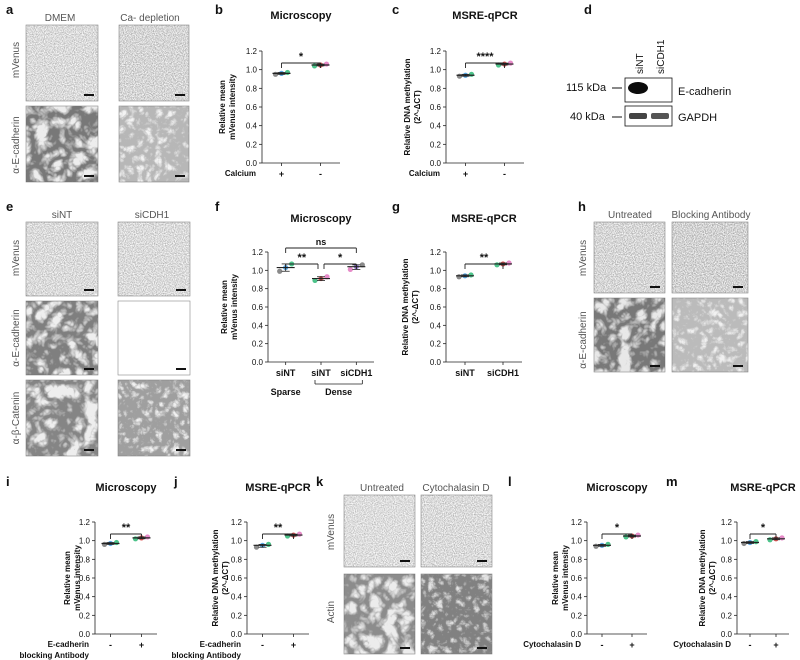 Image resolution: width=800 pixels, height=660 pixels. Describe the element at coordinates (68, 644) in the screenshot. I see `x-axis-title: E-cadherin` at that location.